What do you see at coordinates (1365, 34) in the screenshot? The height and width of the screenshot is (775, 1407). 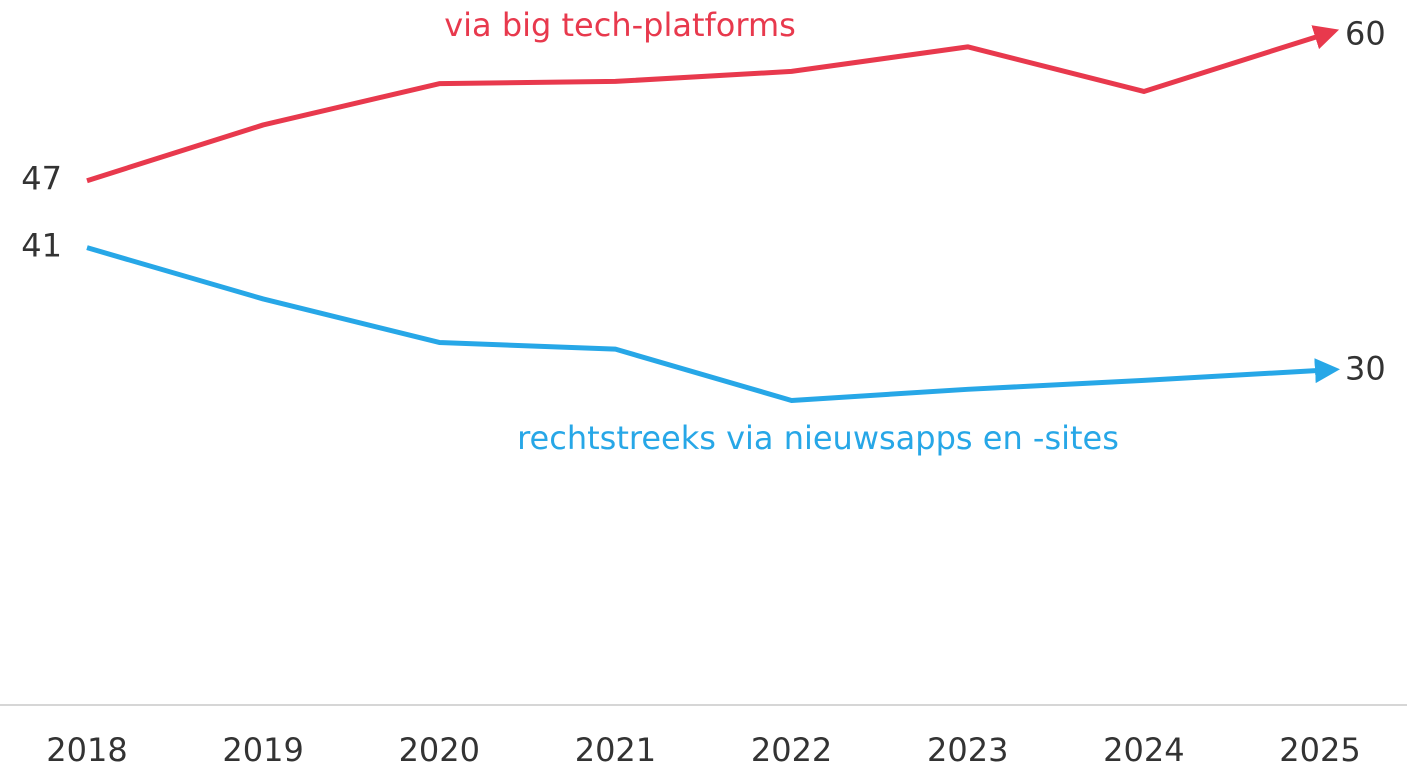 I see `end-value-label: 60` at bounding box center [1365, 34].